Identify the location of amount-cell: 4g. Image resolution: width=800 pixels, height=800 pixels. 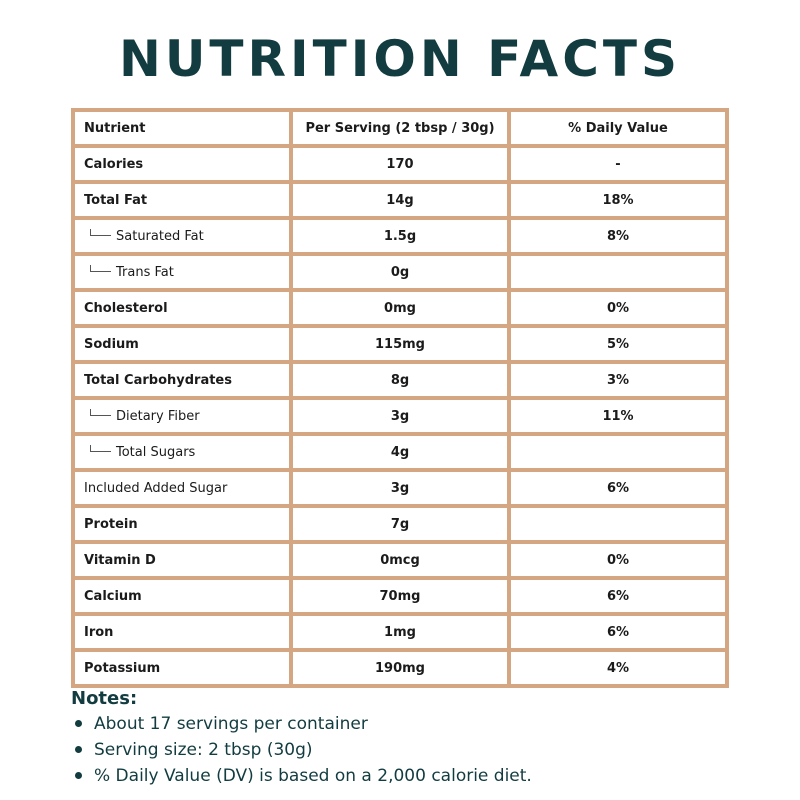
(400, 452).